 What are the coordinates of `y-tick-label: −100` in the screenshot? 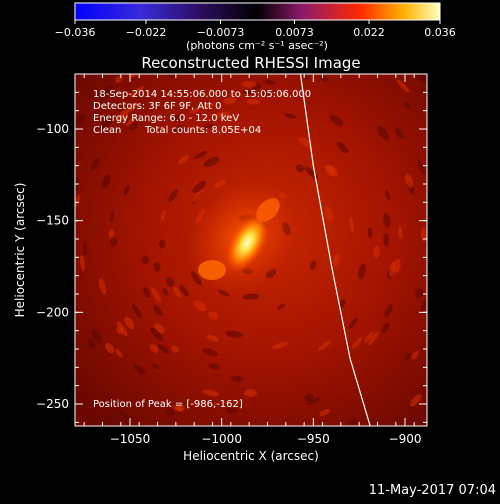 It's located at (52, 129).